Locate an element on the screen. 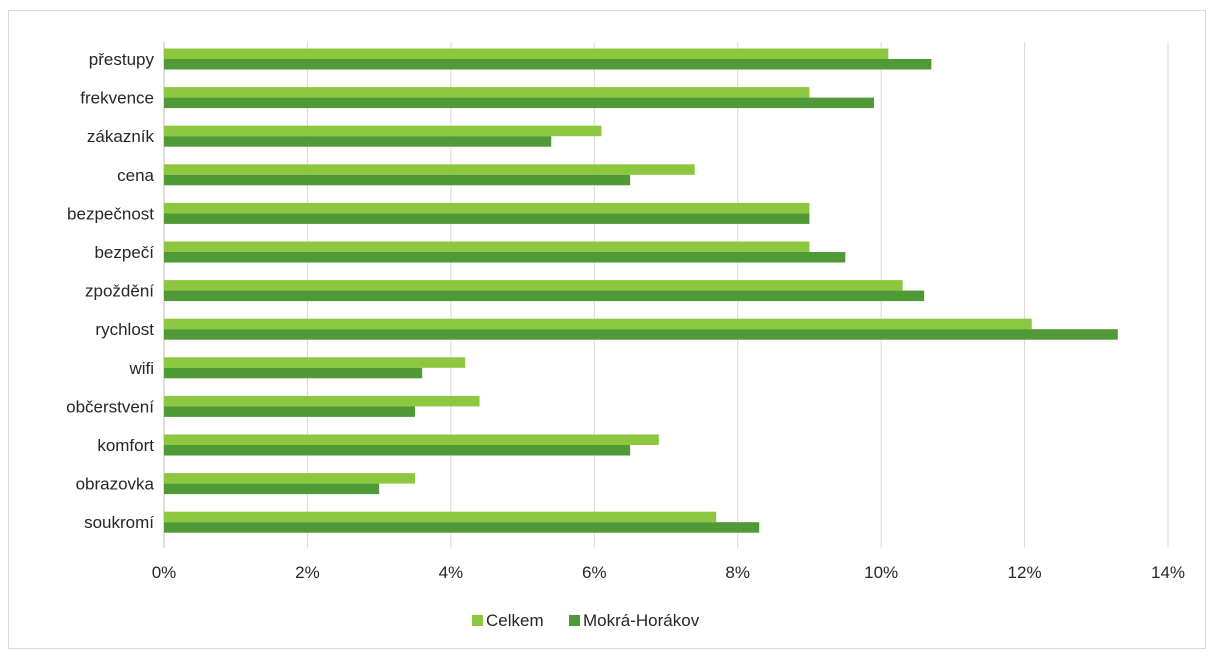  x-tick-label: 10% is located at coordinates (881, 572).